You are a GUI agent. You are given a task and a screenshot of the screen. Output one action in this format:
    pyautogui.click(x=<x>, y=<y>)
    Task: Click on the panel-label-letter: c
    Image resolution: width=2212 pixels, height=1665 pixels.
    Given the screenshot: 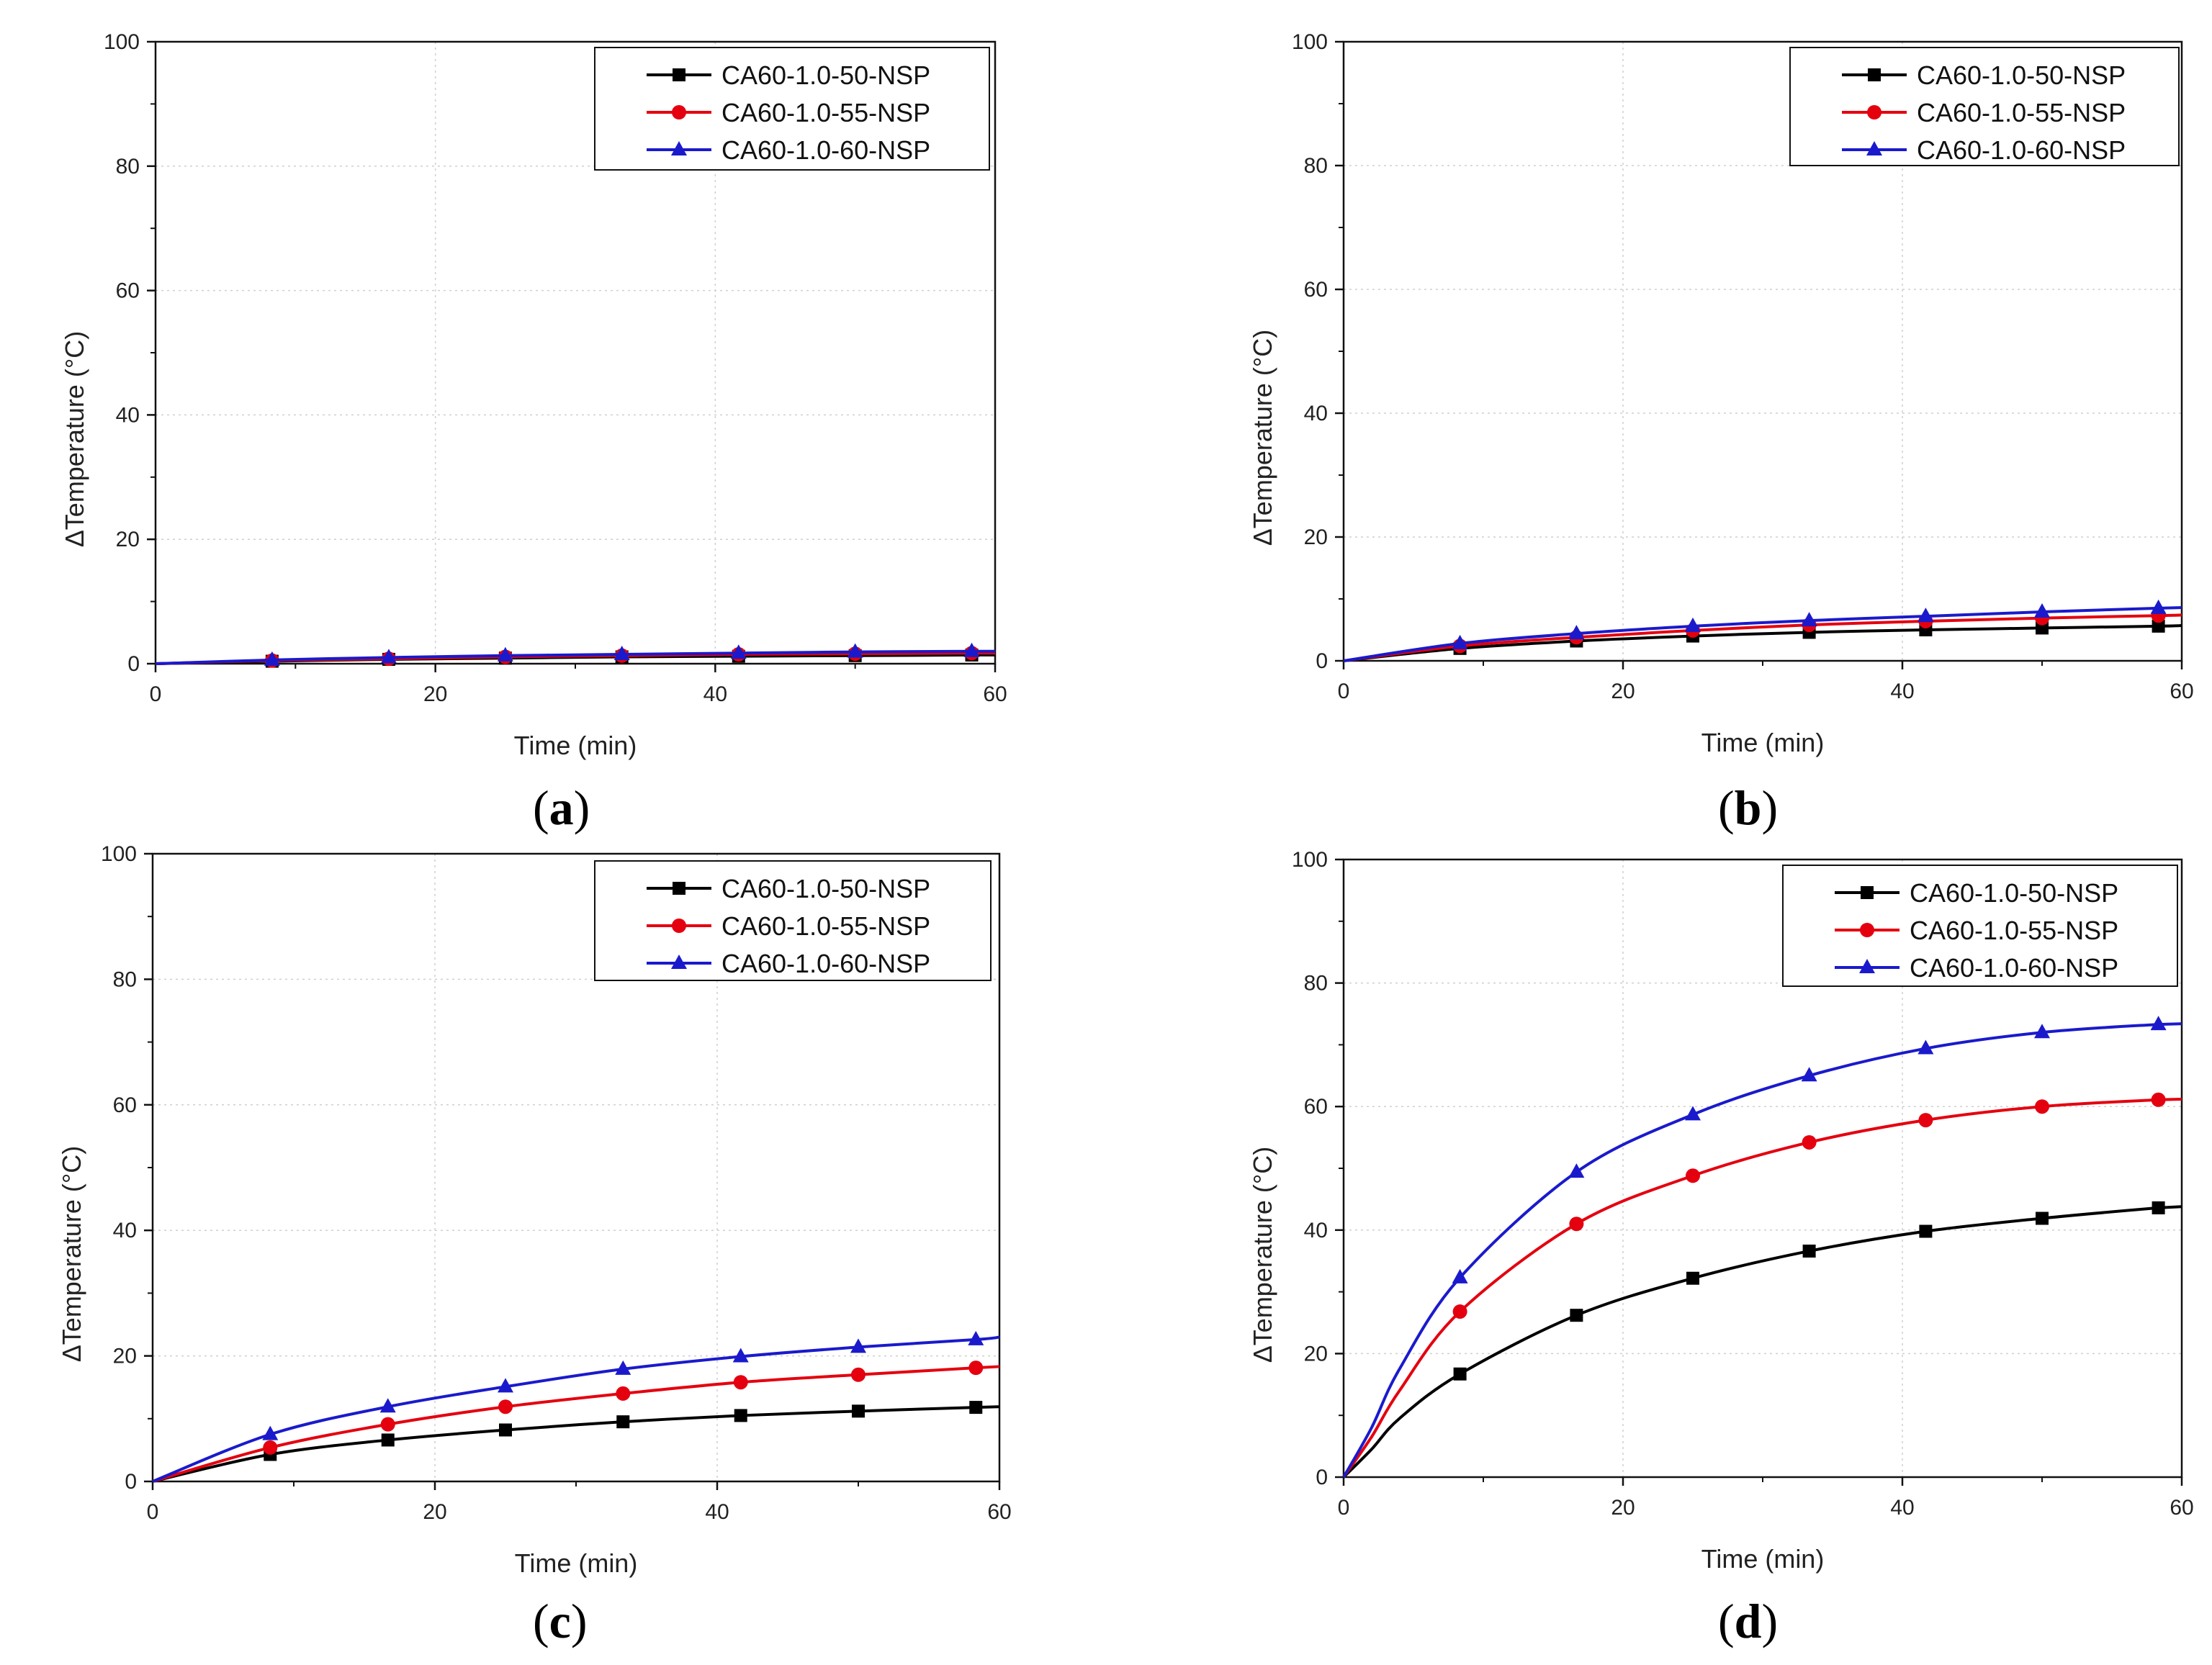 What is the action you would take?
    pyautogui.click(x=560, y=1621)
    